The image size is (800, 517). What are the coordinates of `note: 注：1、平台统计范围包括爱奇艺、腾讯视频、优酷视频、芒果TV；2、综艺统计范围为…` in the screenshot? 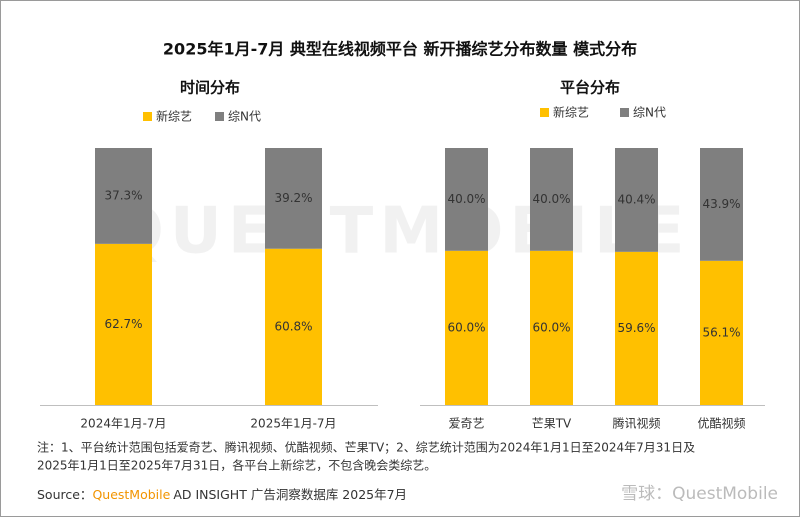 It's located at (366, 447).